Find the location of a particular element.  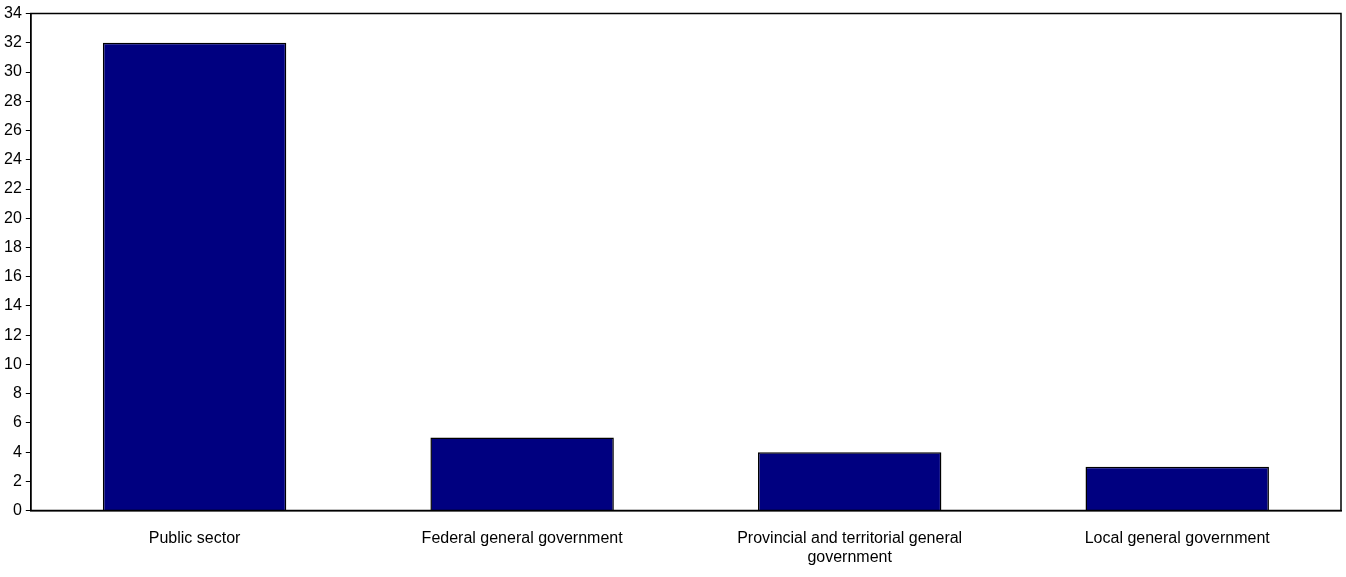

y-tick-label: 20 is located at coordinates (13, 217).